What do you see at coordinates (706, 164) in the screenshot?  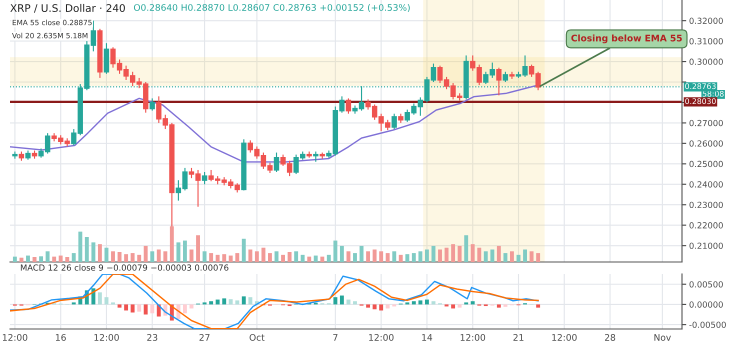 I see `y-tick-label: 0.25000` at bounding box center [706, 164].